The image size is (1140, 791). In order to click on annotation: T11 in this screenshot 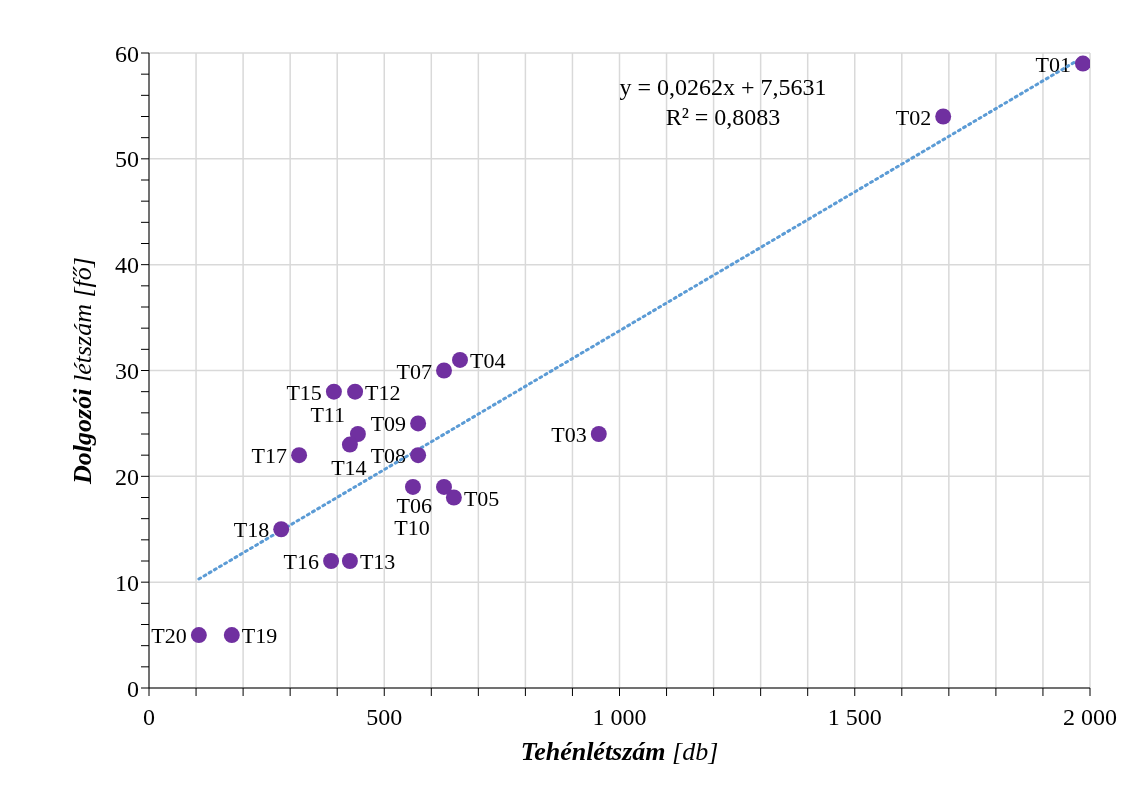, I will do `click(328, 414)`.